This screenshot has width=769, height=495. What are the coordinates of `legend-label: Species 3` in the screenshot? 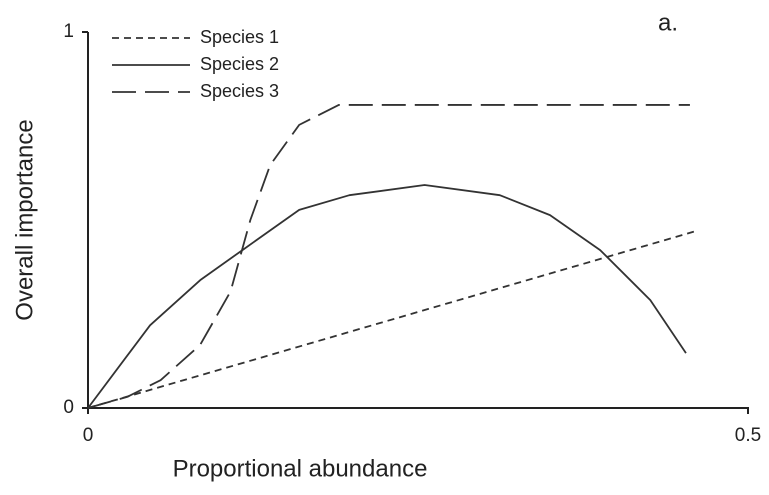 It's located at (239, 91).